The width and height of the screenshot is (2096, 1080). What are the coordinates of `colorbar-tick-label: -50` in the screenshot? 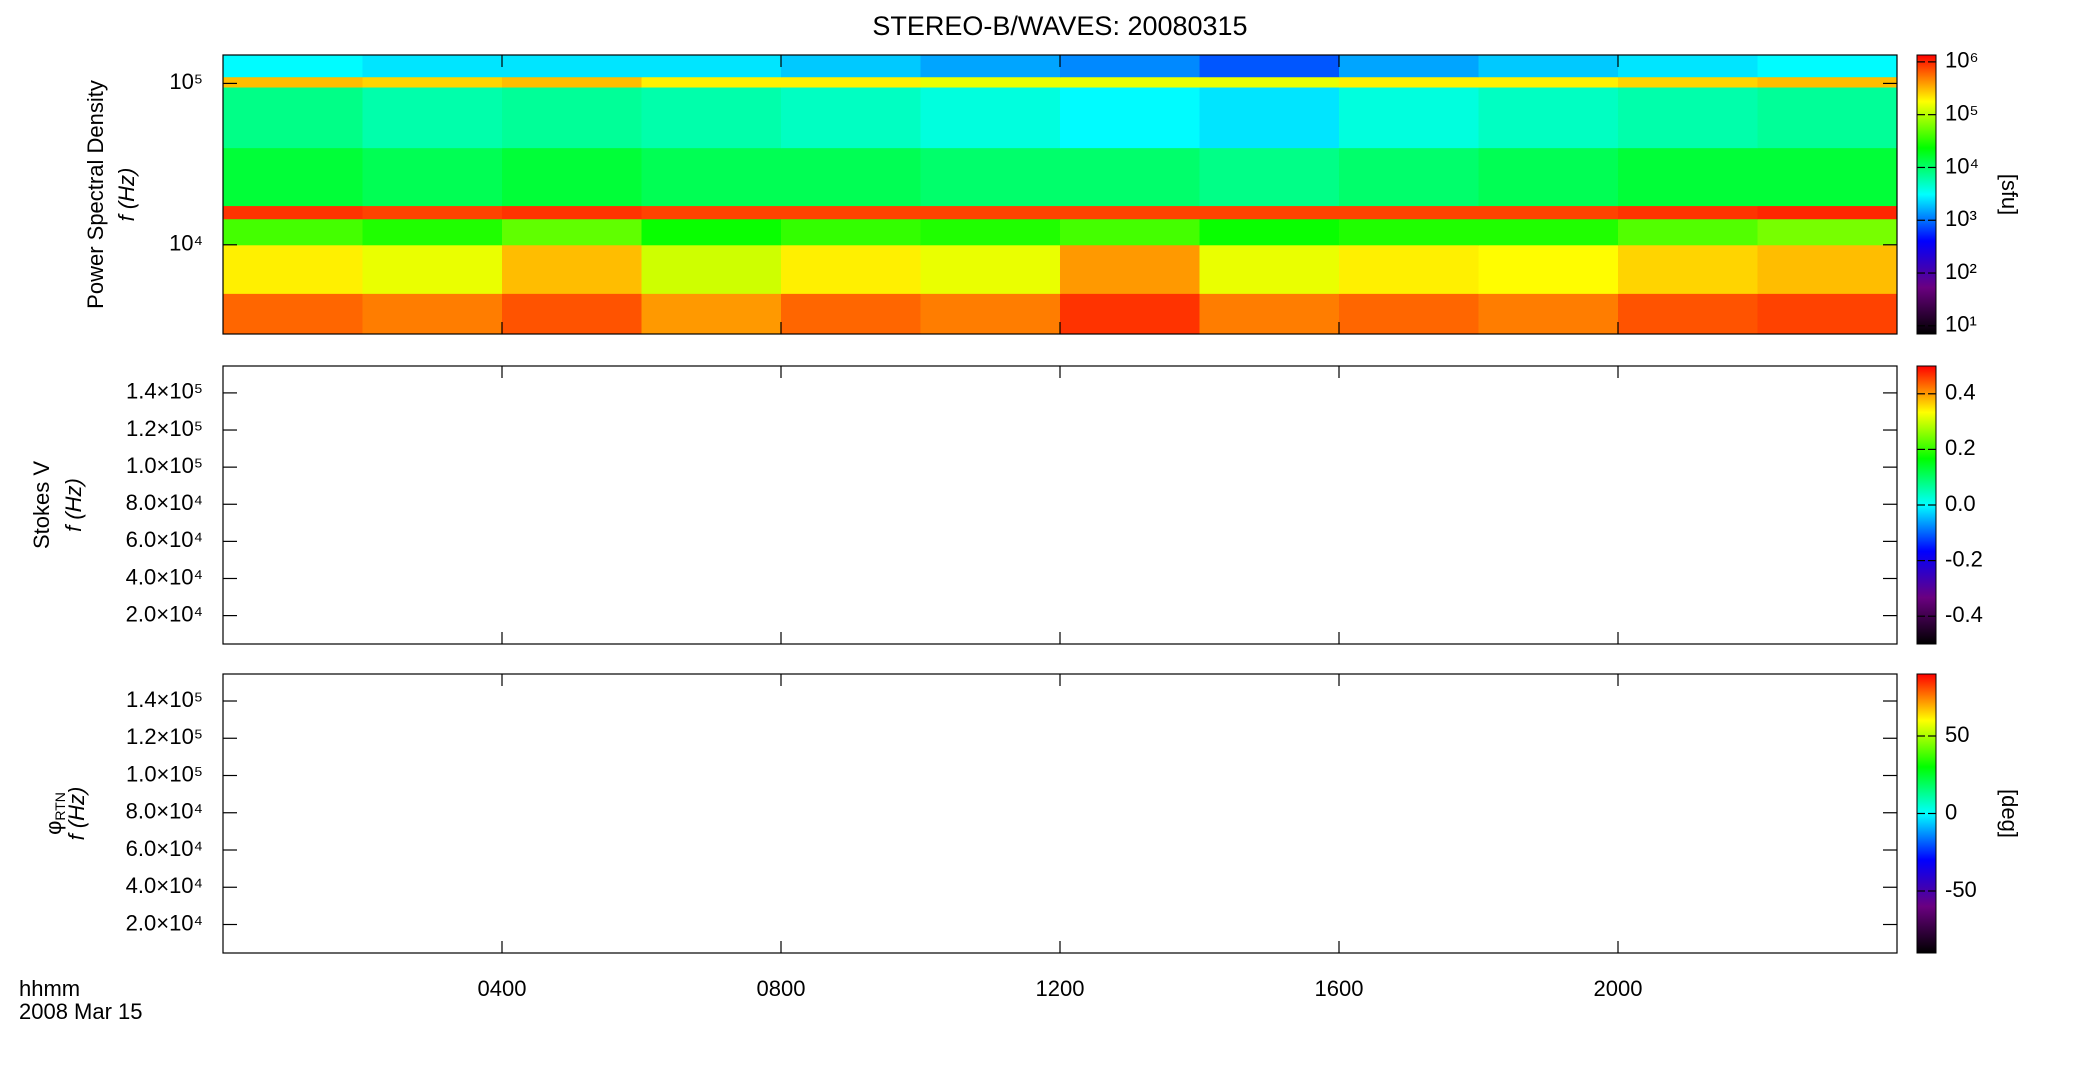 It's located at (1961, 889).